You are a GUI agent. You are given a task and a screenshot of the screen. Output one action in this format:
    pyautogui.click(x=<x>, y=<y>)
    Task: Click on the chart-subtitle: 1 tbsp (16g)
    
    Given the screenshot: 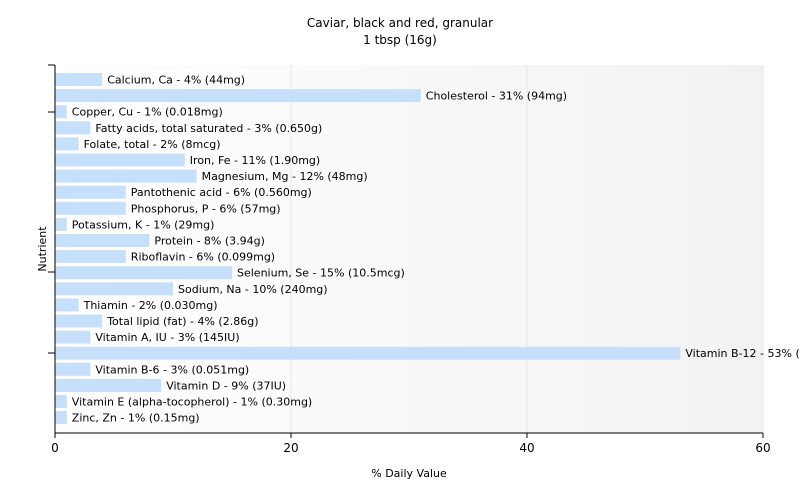 What is the action you would take?
    pyautogui.click(x=400, y=40)
    